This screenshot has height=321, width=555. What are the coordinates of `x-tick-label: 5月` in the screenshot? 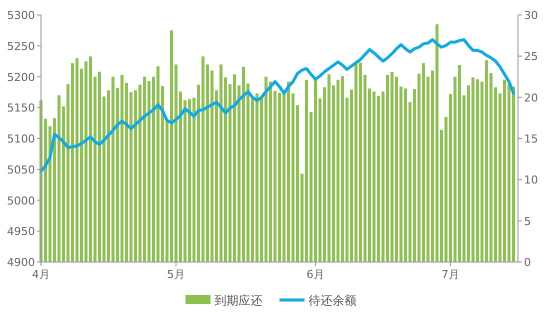 It's located at (176, 274).